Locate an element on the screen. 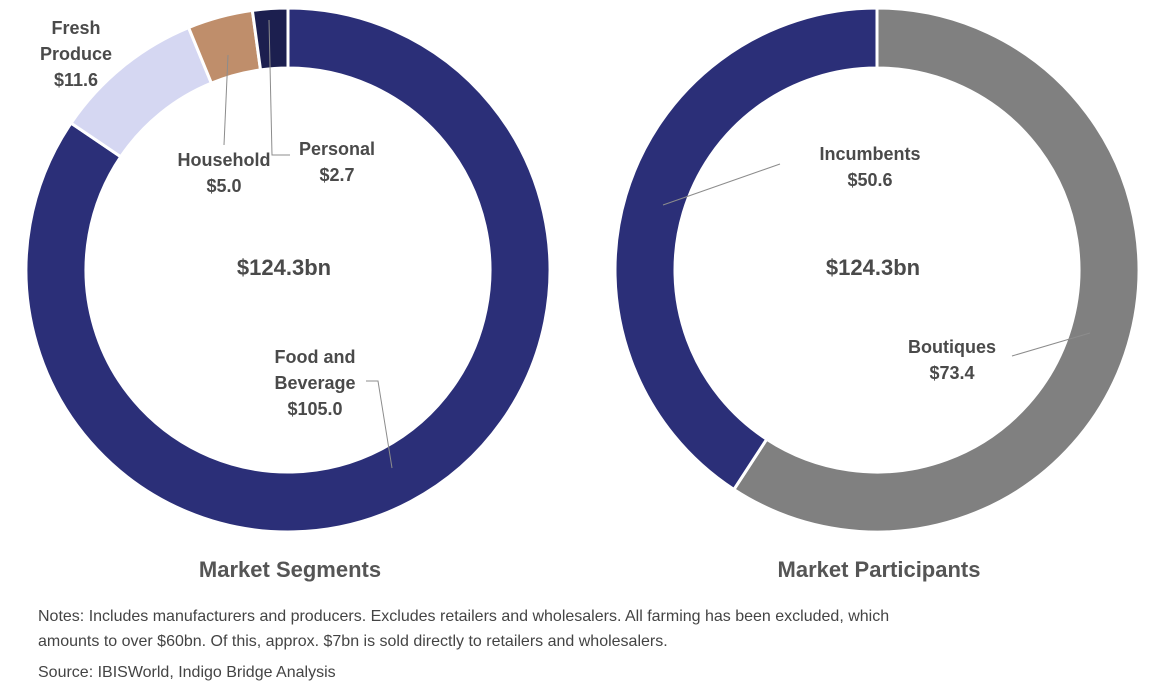  chart-title: Market Participants is located at coordinates (879, 569).